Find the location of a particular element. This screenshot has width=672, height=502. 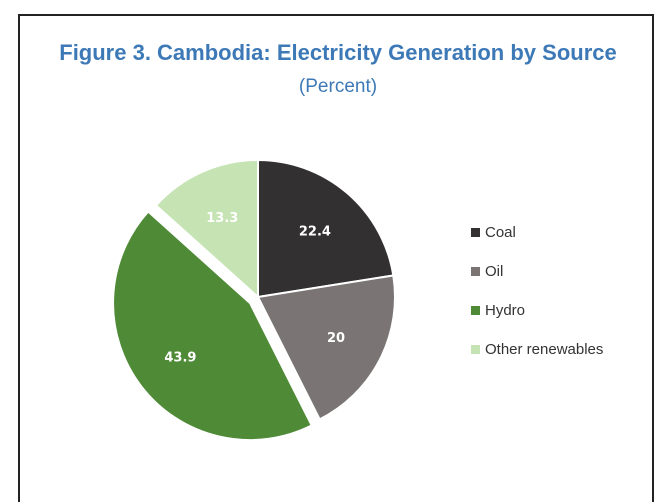

data-label-other-renewables: 13.3 is located at coordinates (222, 218).